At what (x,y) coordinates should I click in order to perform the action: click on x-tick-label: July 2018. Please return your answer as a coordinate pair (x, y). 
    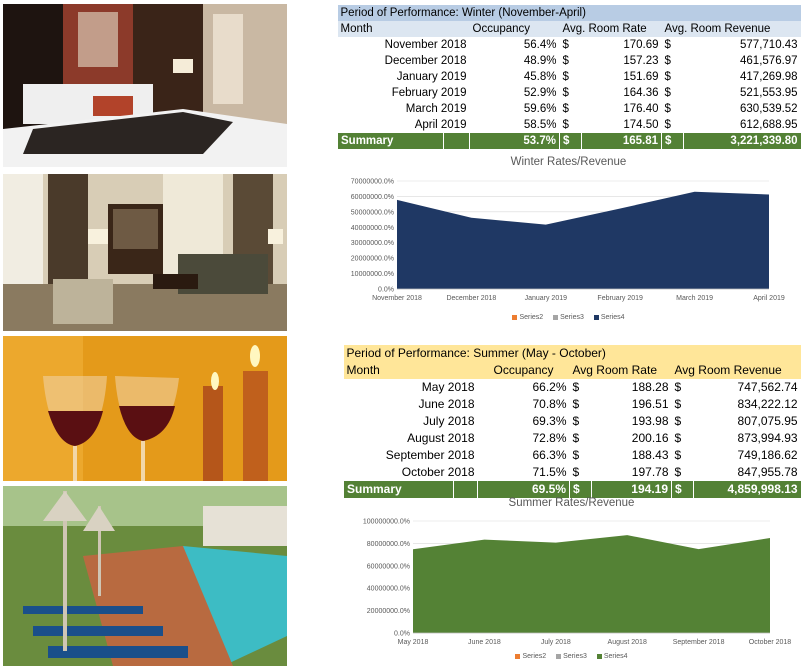
    Looking at the image, I should click on (556, 642).